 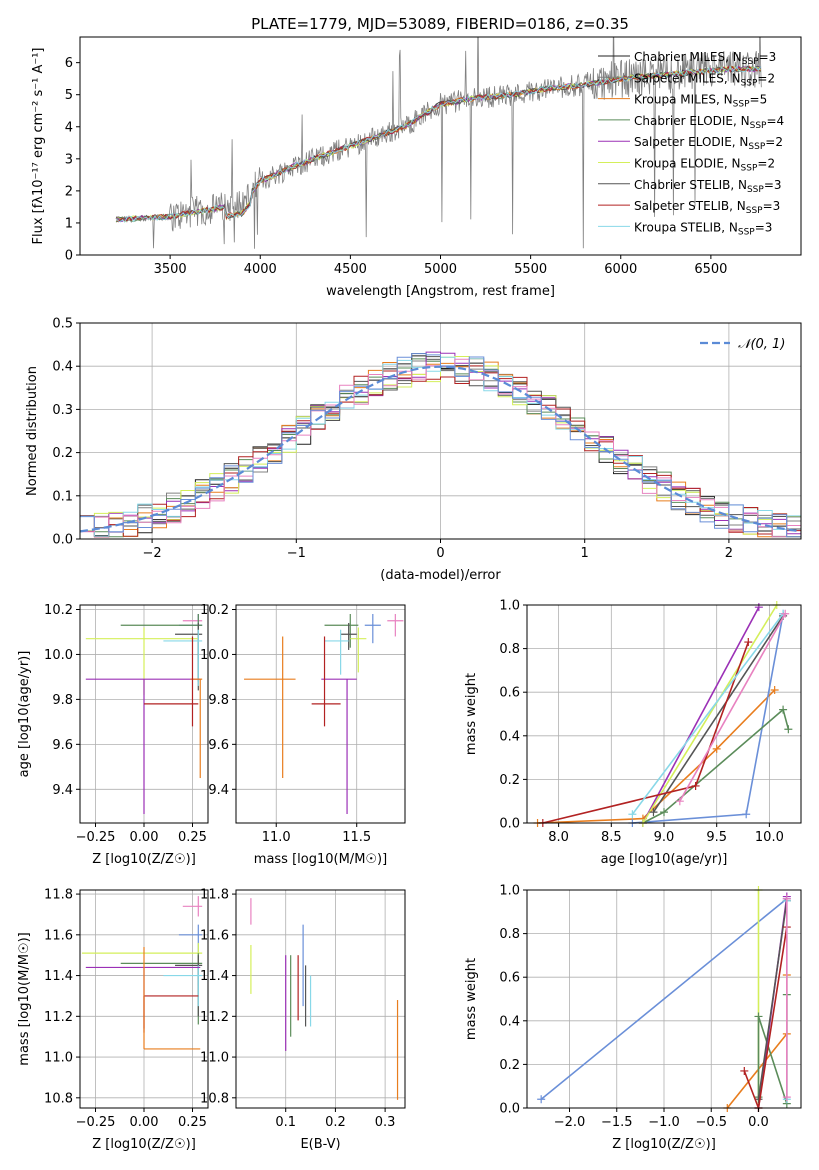 I want to click on x-tick-label: 11.0, so click(x=276, y=837).